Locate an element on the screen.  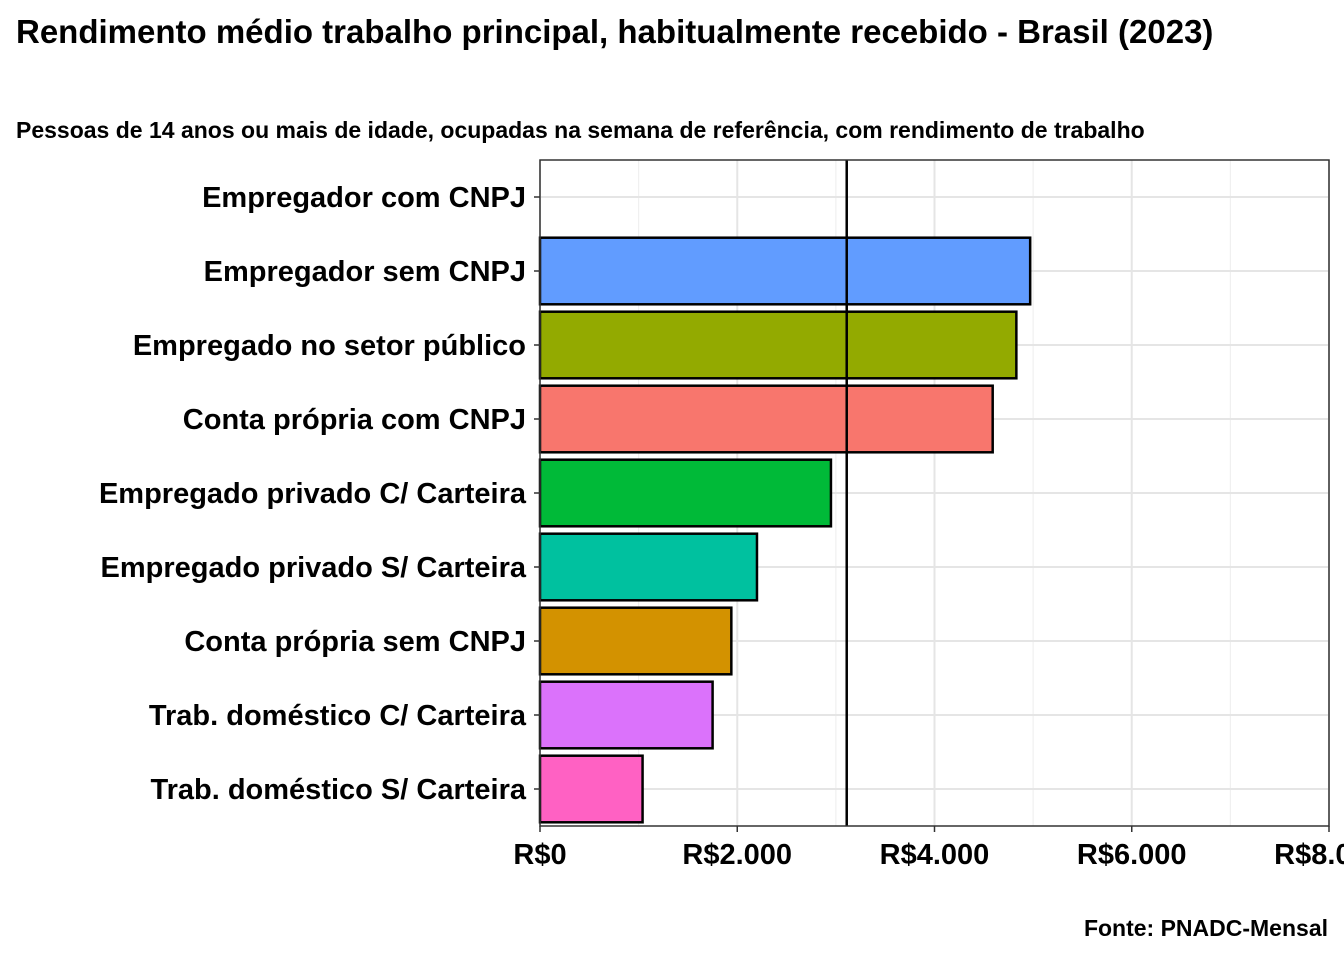
y-tick-label: Empregado privado S/ Carteira is located at coordinates (314, 568).